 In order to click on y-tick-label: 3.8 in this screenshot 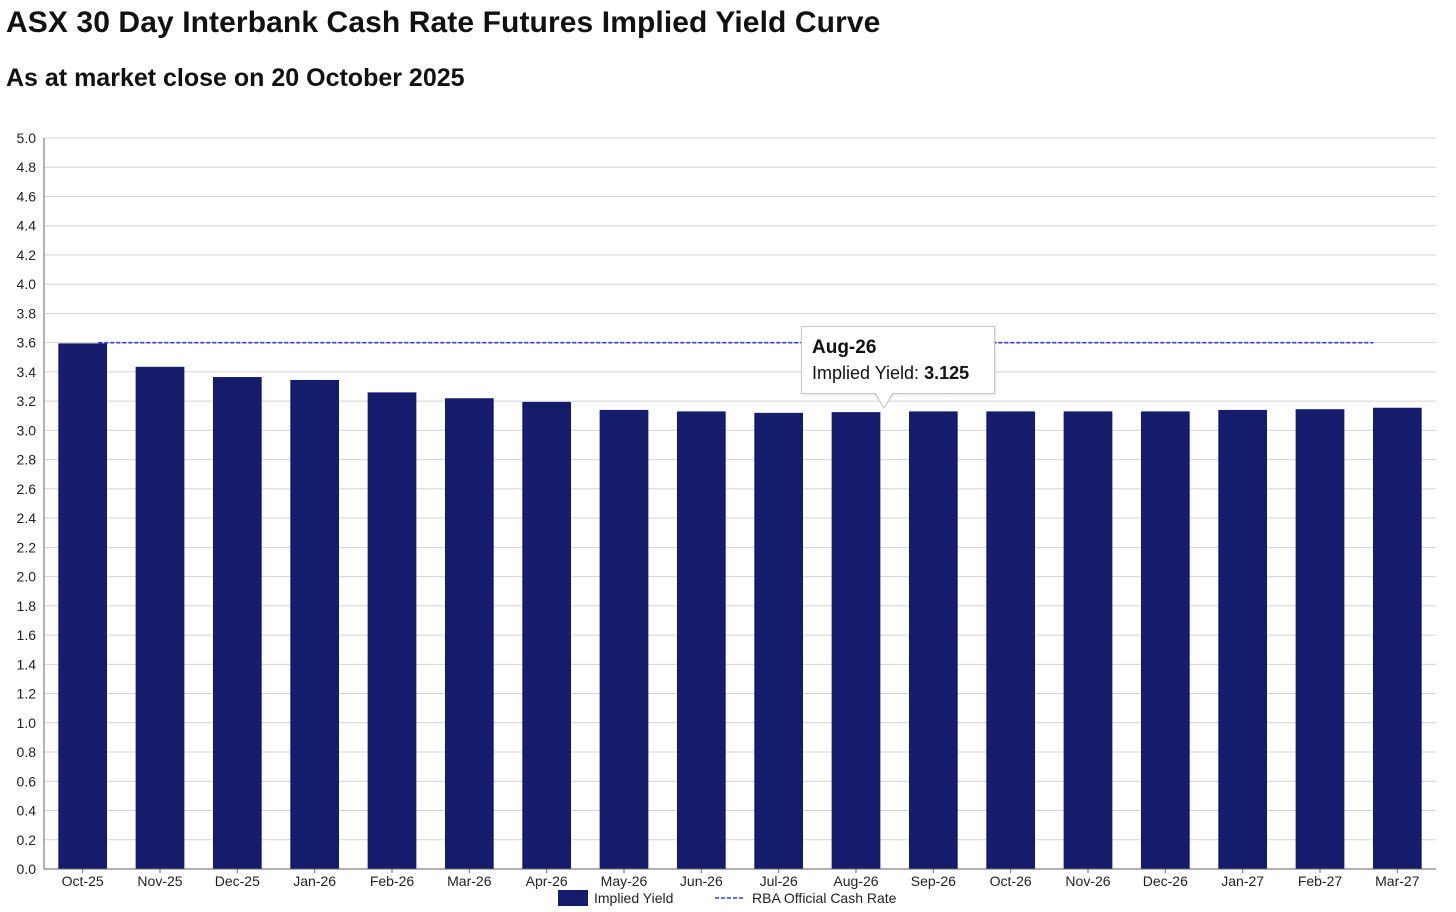, I will do `click(27, 313)`.